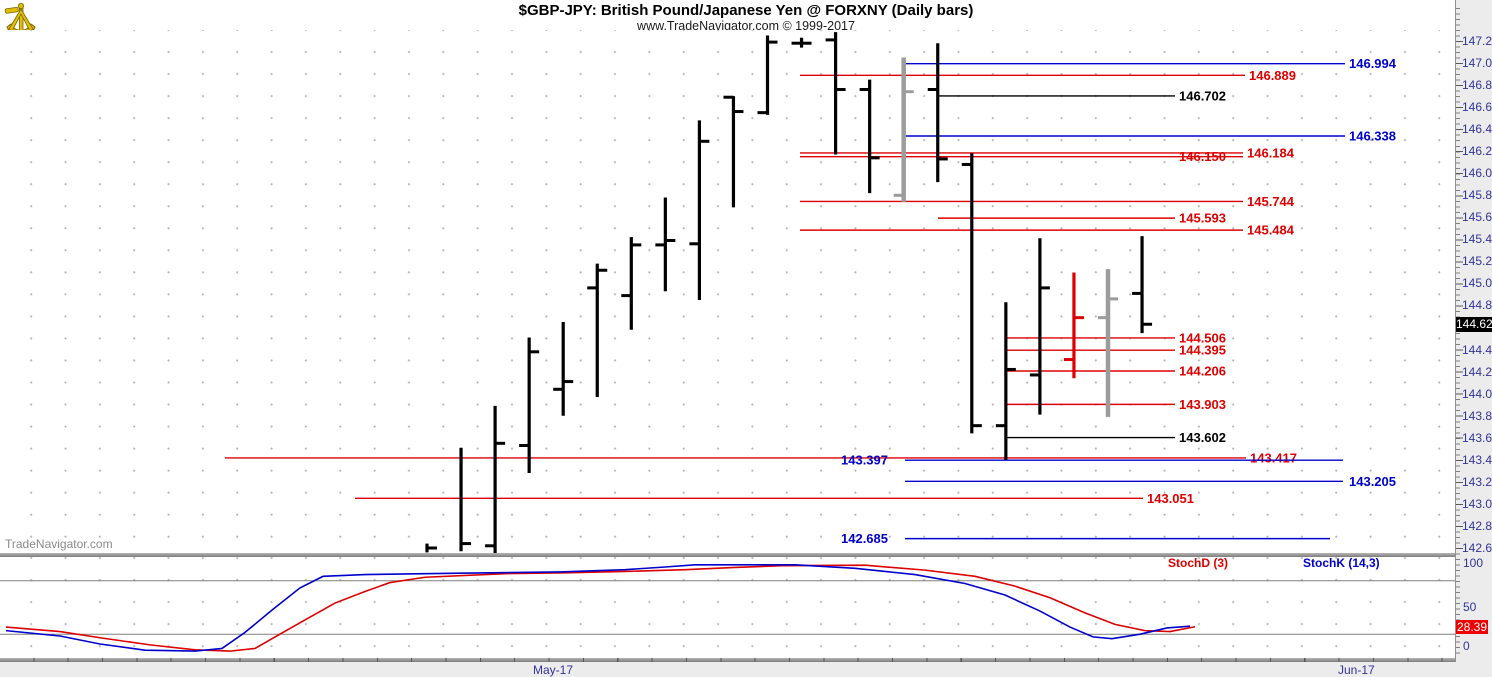 The image size is (1492, 677). Describe the element at coordinates (1477, 547) in the screenshot. I see `price-axis-tick: 142.600` at that location.